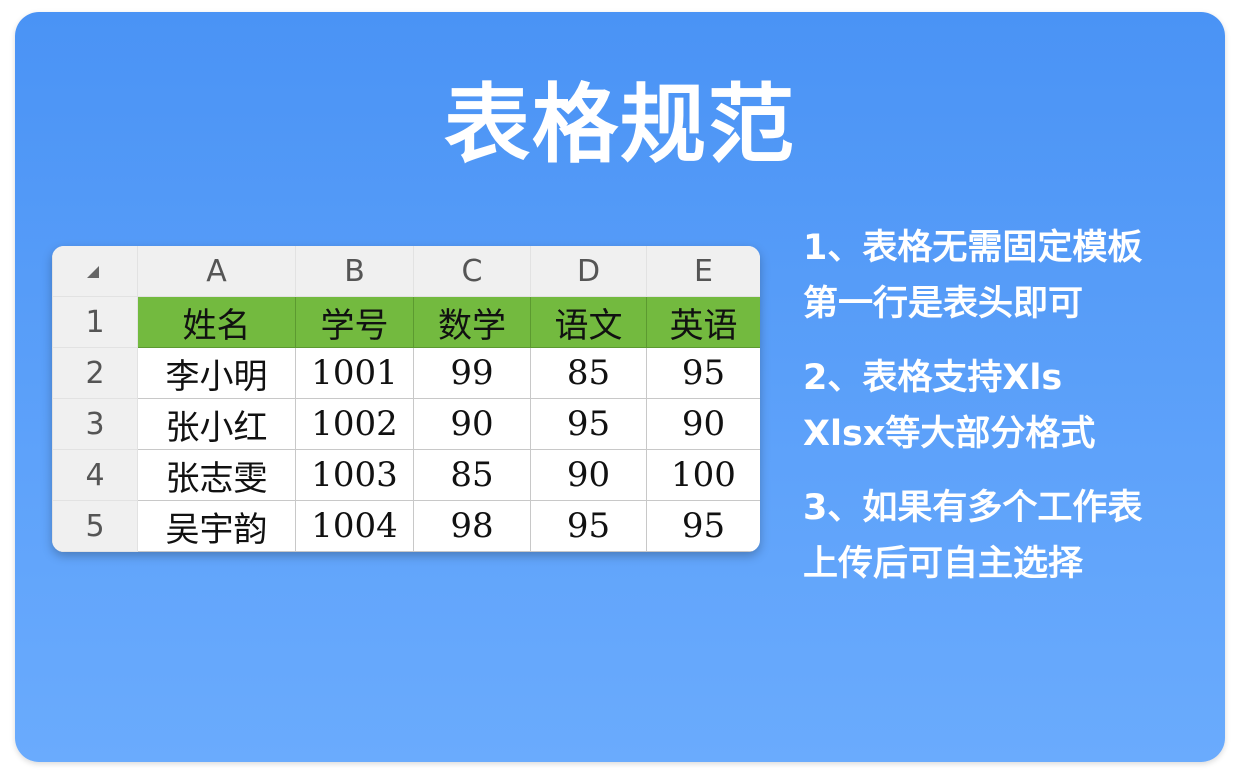 The height and width of the screenshot is (780, 1240). I want to click on select-all-corner, so click(95, 271).